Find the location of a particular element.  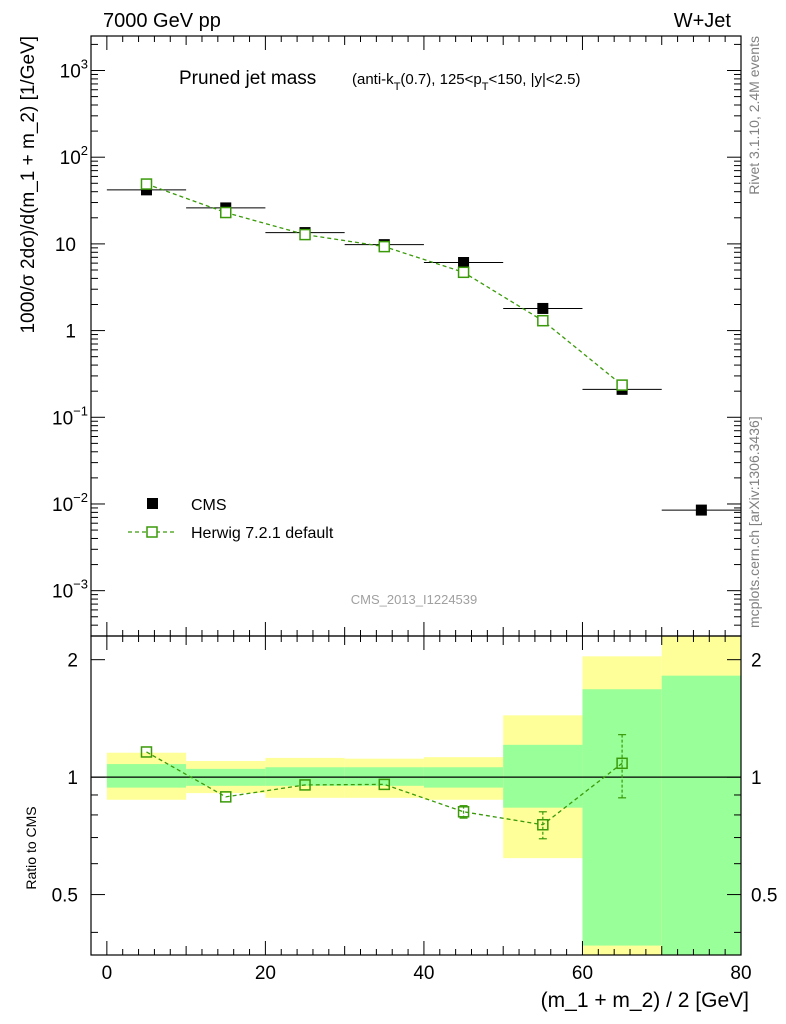

x-tick-label: 60 is located at coordinates (582, 973).